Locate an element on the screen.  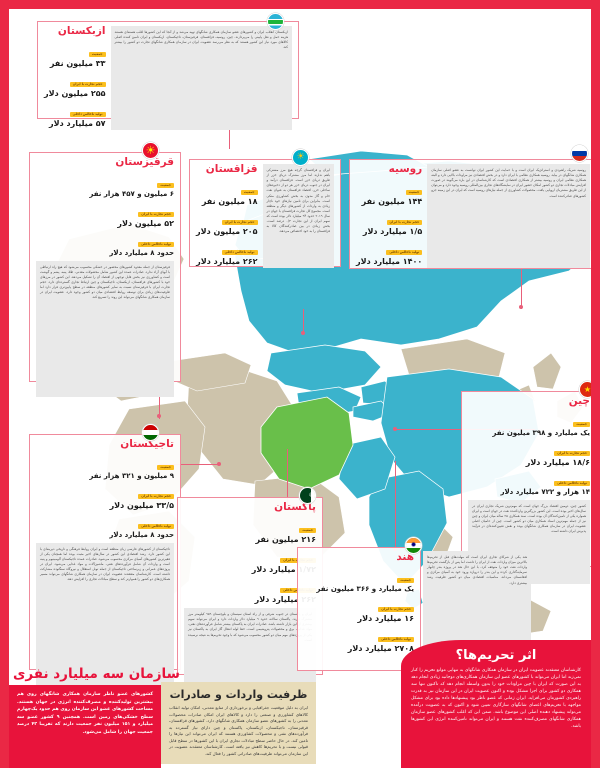
tajikistan-flag is located at coordinates (150, 432).